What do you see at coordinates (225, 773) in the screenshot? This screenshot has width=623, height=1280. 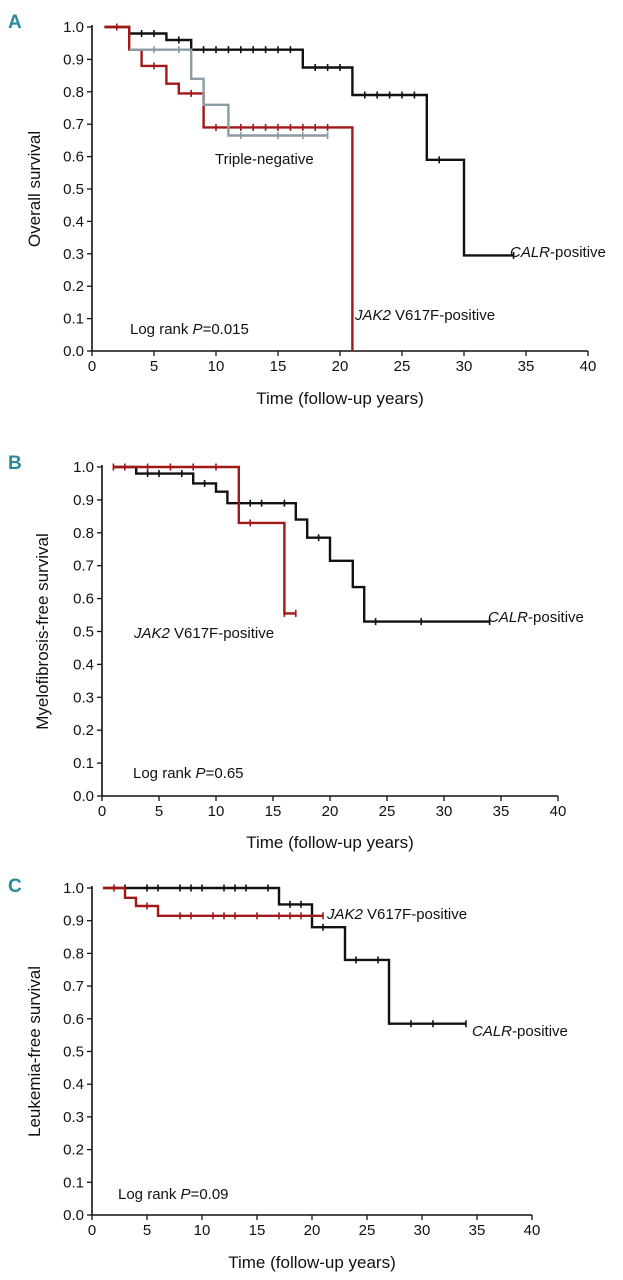 I see `p-value: =0.65` at bounding box center [225, 773].